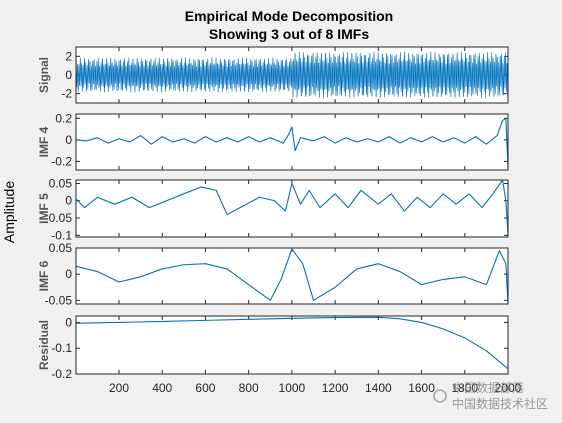 This screenshot has height=423, width=562. Describe the element at coordinates (61, 348) in the screenshot. I see `y-tick-label-residual: -0.1` at that location.